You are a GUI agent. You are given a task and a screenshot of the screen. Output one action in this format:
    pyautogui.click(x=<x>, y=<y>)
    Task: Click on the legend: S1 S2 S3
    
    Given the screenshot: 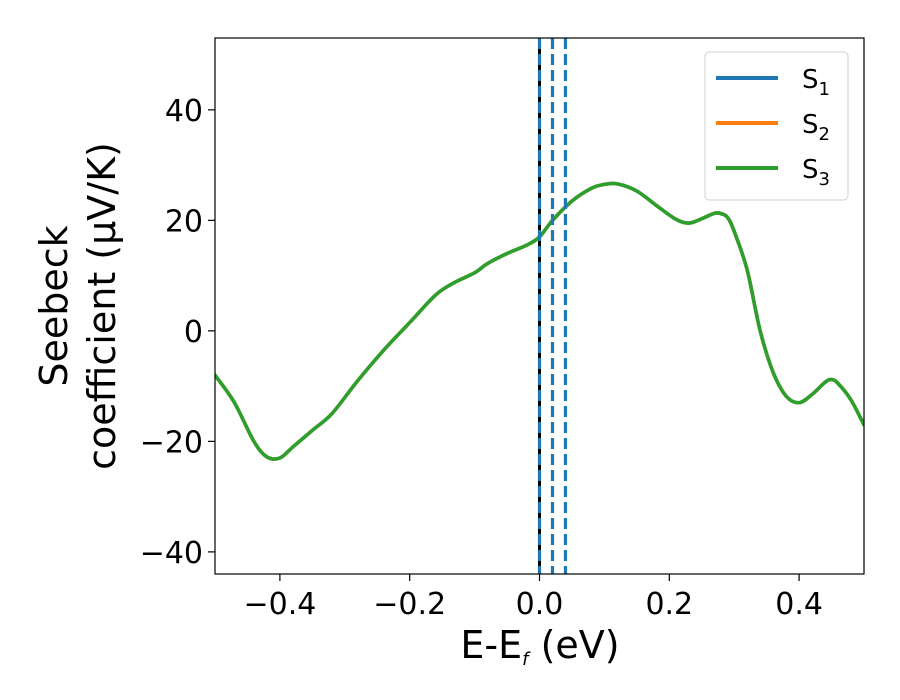 What is the action you would take?
    pyautogui.click(x=776, y=126)
    